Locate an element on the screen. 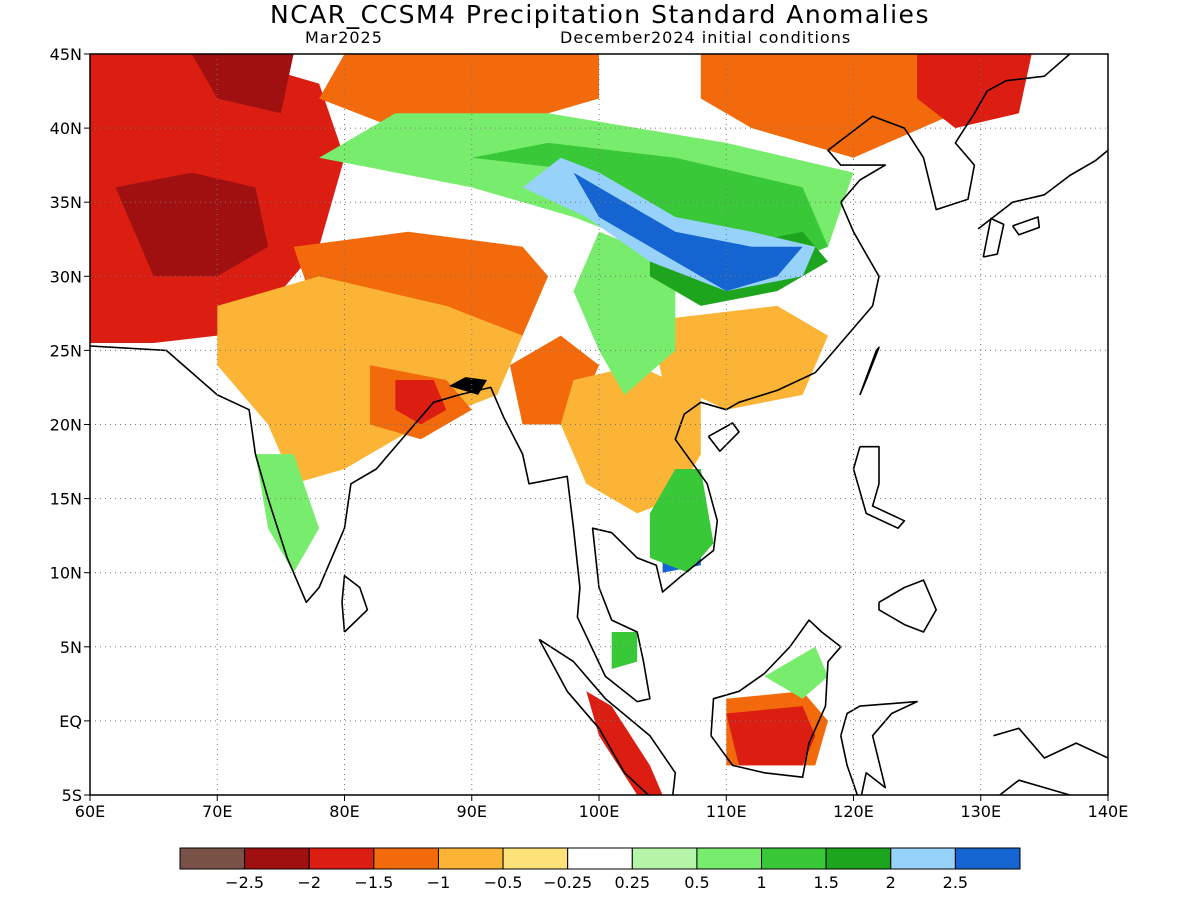 Image resolution: width=1200 pixels, height=900 pixels. initial-conditions: December2024 initial conditions is located at coordinates (706, 37).